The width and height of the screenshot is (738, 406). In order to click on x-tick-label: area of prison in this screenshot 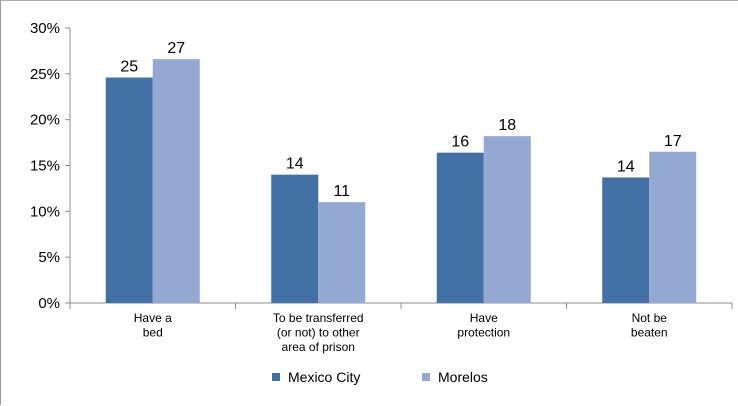, I will do `click(318, 347)`.